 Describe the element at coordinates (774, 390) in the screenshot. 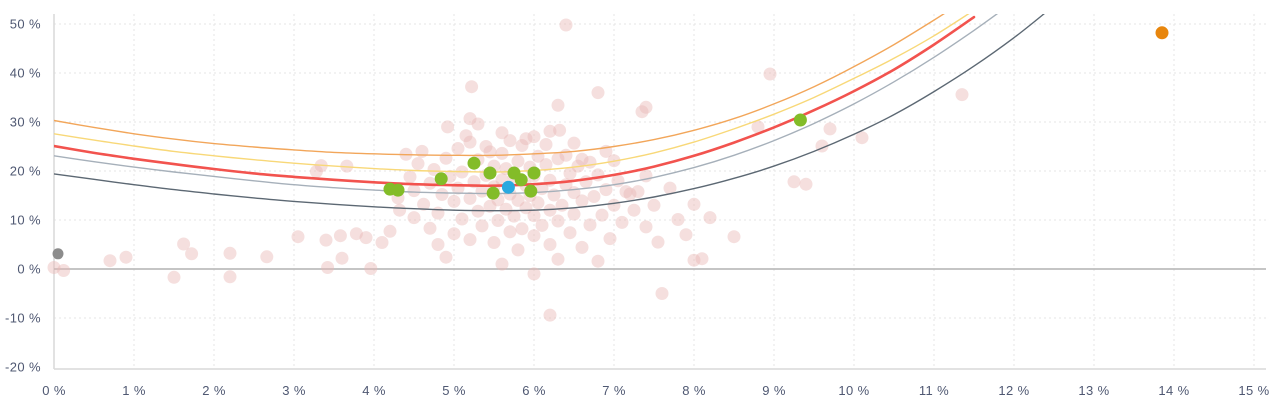

I see `x-tick-label: 9 %` at that location.